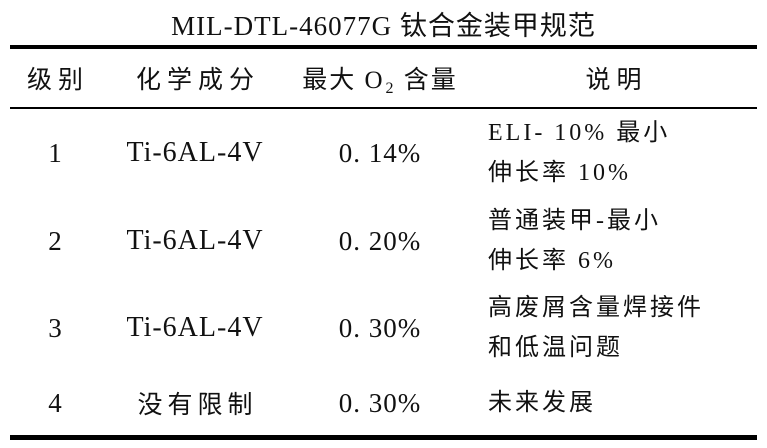  What do you see at coordinates (579, 133) in the screenshot?
I see `description-line: ELI- 10% 最小` at bounding box center [579, 133].